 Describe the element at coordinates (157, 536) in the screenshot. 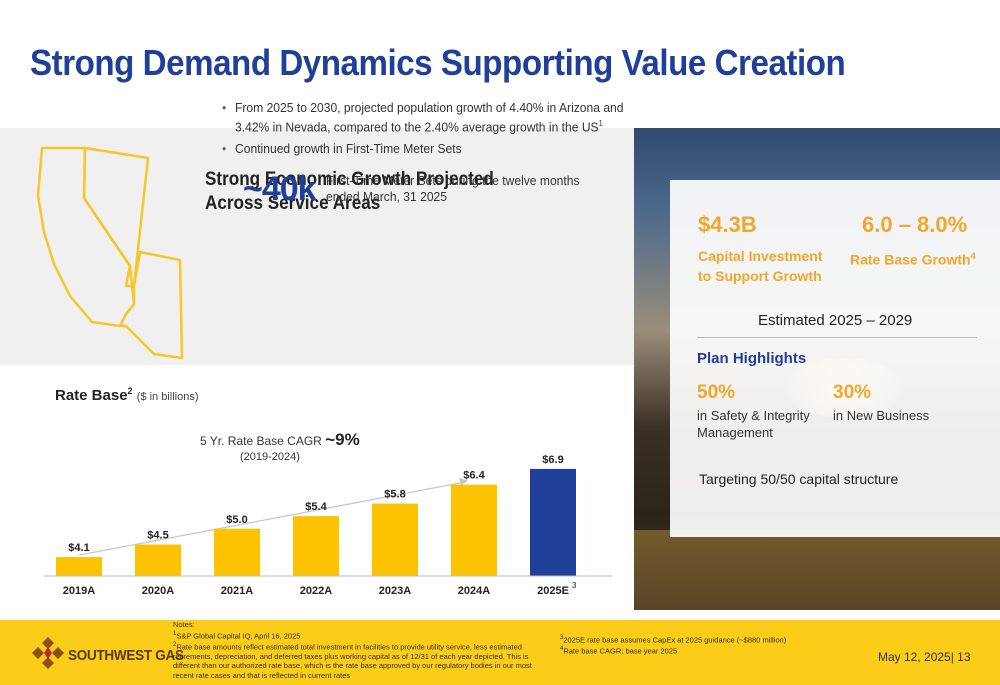

I see `data-label: $4.5` at that location.